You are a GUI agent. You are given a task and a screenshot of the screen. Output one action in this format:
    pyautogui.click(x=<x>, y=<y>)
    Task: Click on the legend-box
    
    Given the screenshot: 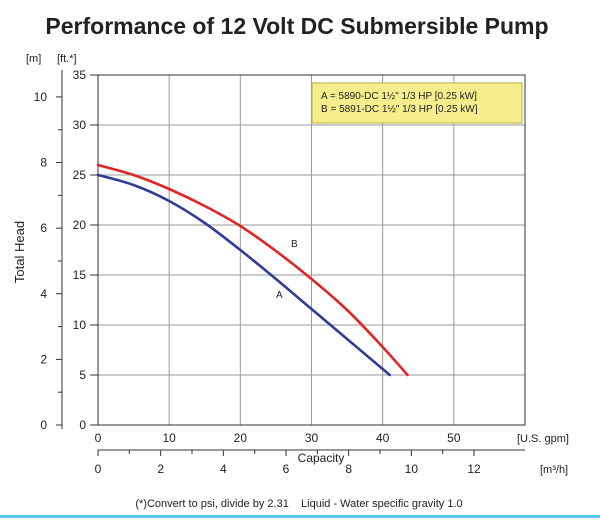 What is the action you would take?
    pyautogui.click(x=417, y=103)
    